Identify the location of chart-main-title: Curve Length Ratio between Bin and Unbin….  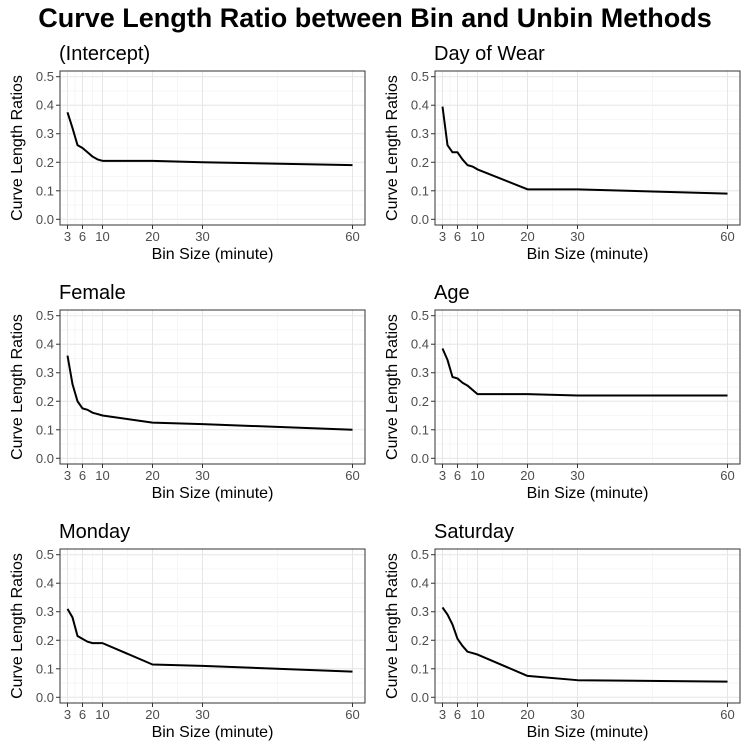
(375, 18).